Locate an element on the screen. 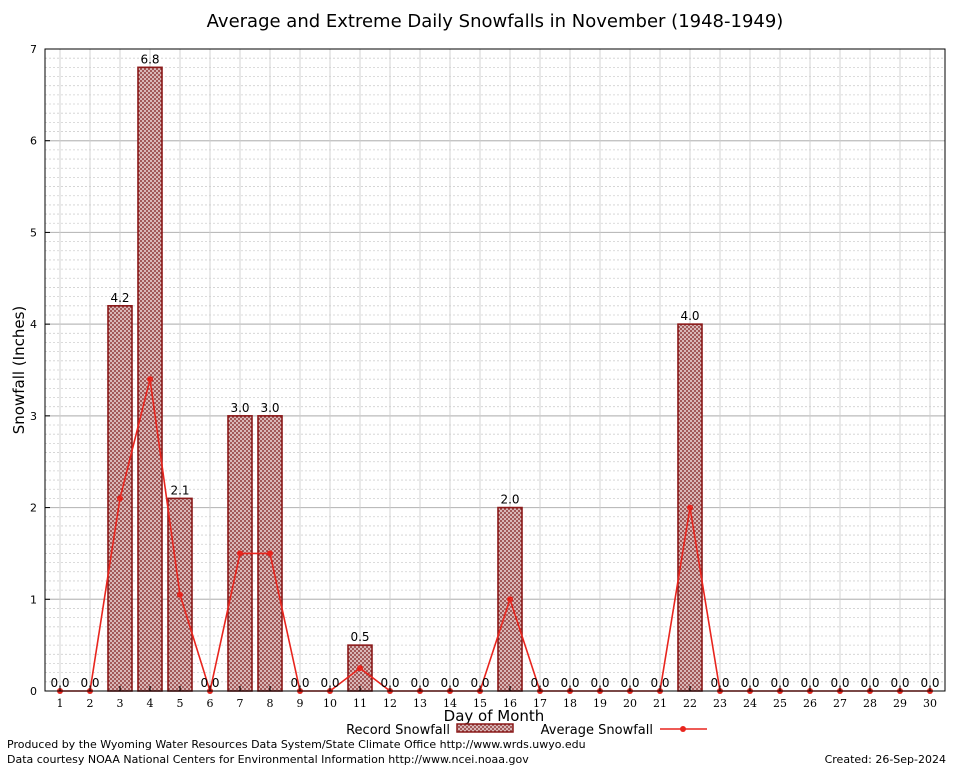 The image size is (954, 768). x-tick-label: 14 is located at coordinates (450, 703).